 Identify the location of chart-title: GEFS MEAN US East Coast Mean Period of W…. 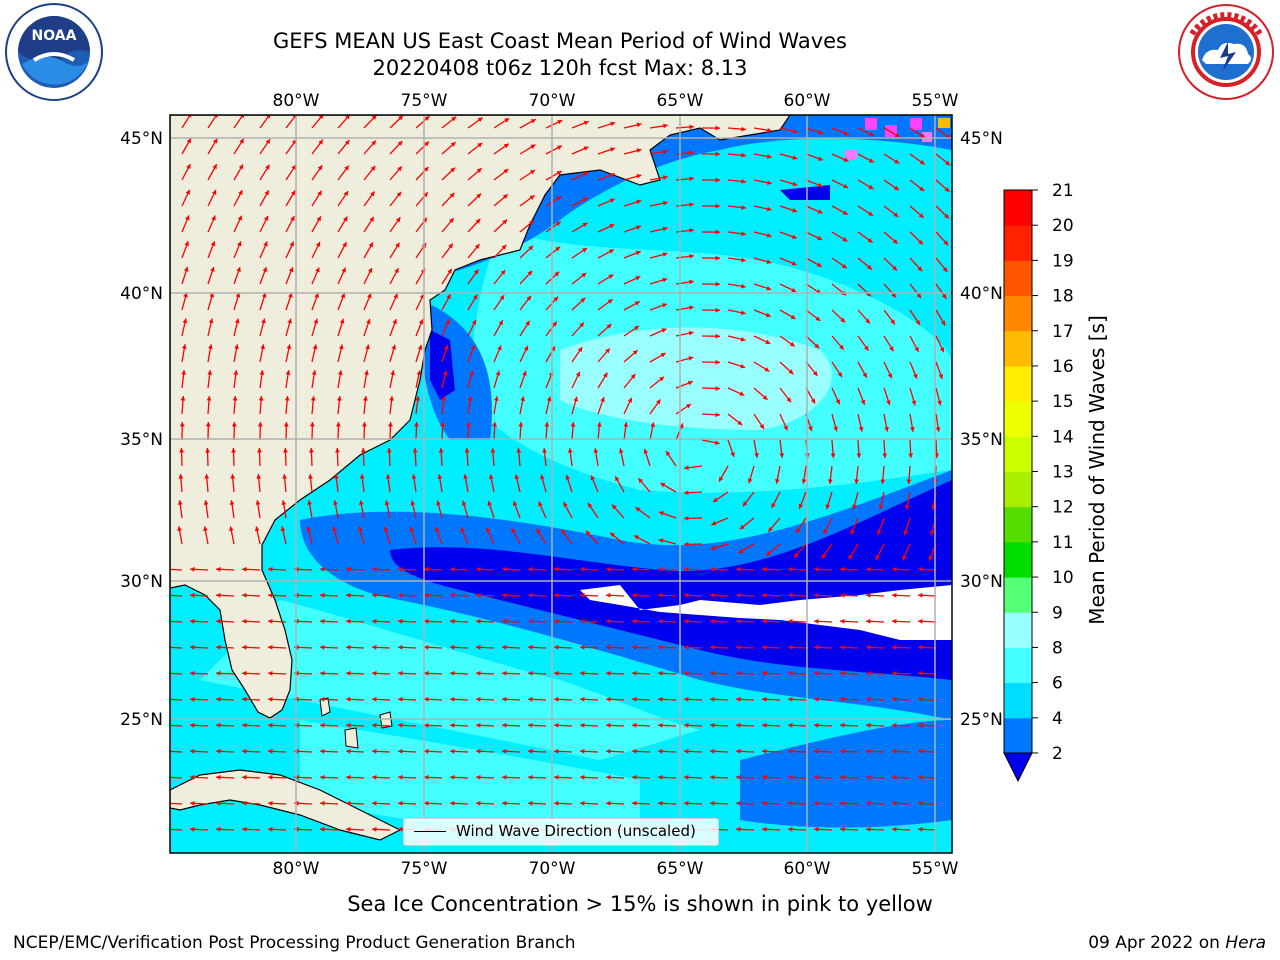
(560, 41).